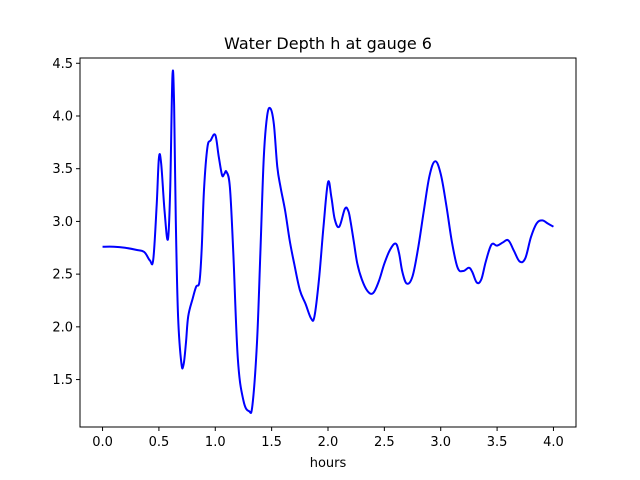 This screenshot has height=480, width=640. What do you see at coordinates (159, 442) in the screenshot?
I see `x-tick-label: 0.5` at bounding box center [159, 442].